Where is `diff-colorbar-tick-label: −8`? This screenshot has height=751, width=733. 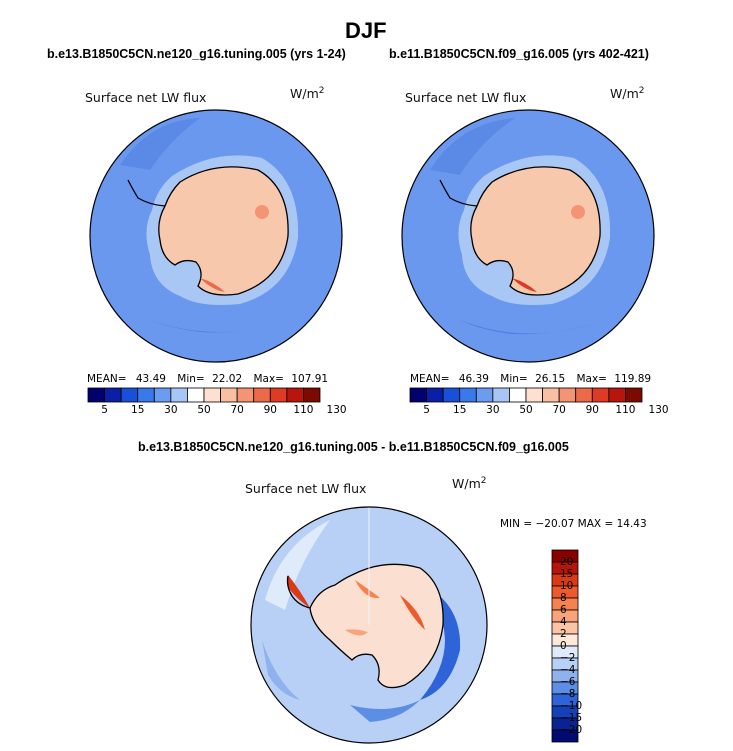 diff-colorbar-tick-label: −8 is located at coordinates (568, 694).